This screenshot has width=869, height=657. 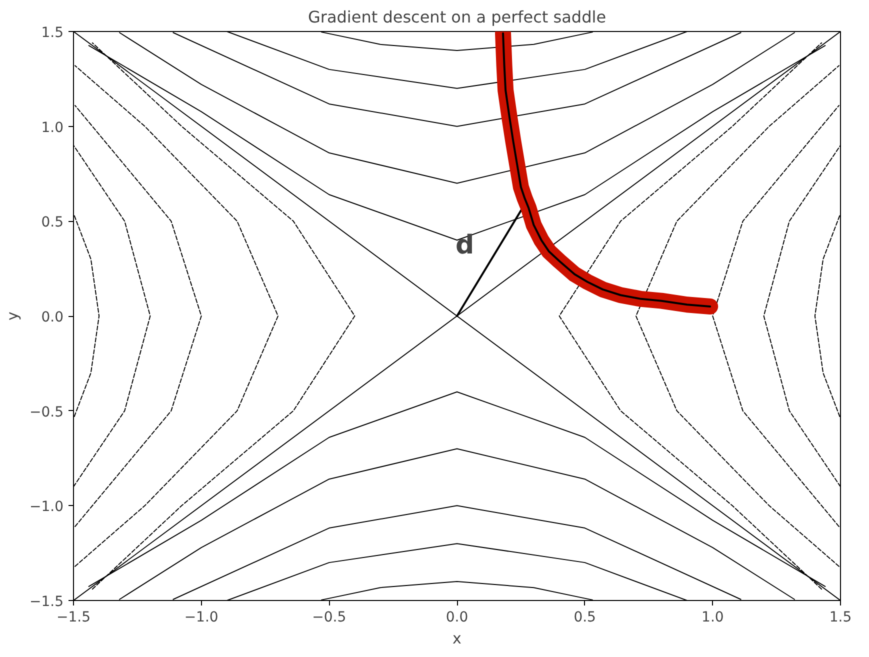 I want to click on y-tick-label: 0.0, so click(x=52, y=318).